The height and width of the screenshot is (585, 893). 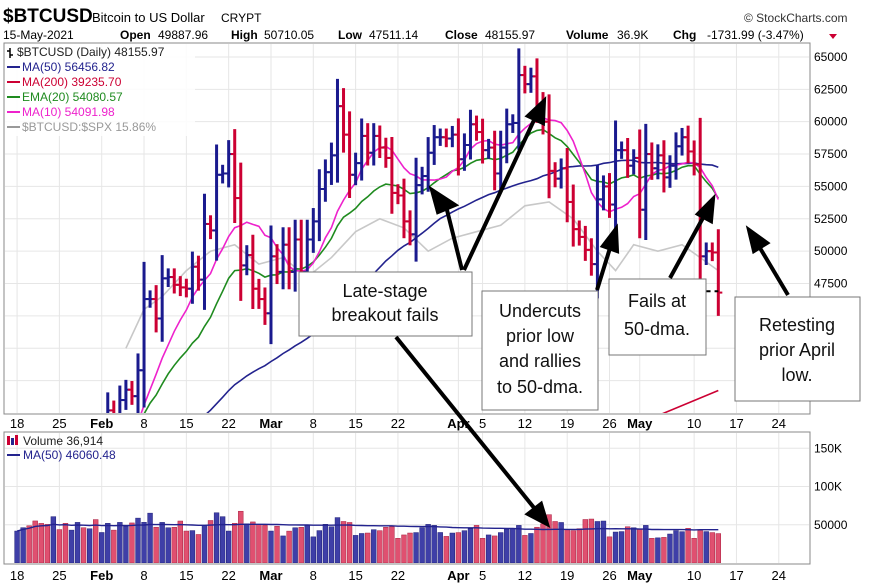 What do you see at coordinates (454, 238) in the screenshot?
I see `arrow-late-stage` at bounding box center [454, 238].